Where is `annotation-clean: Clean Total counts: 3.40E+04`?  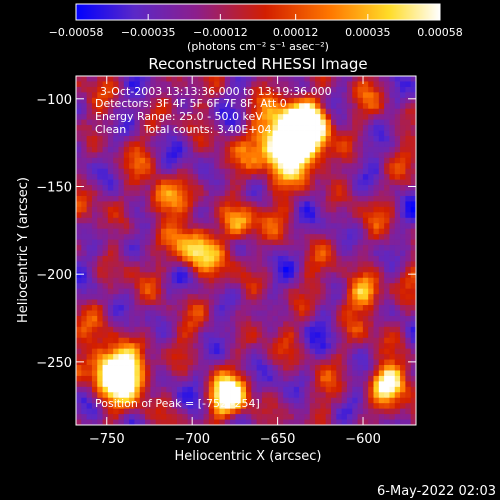
annotation-clean: Clean Total counts: 3.40E+04 is located at coordinates (183, 129).